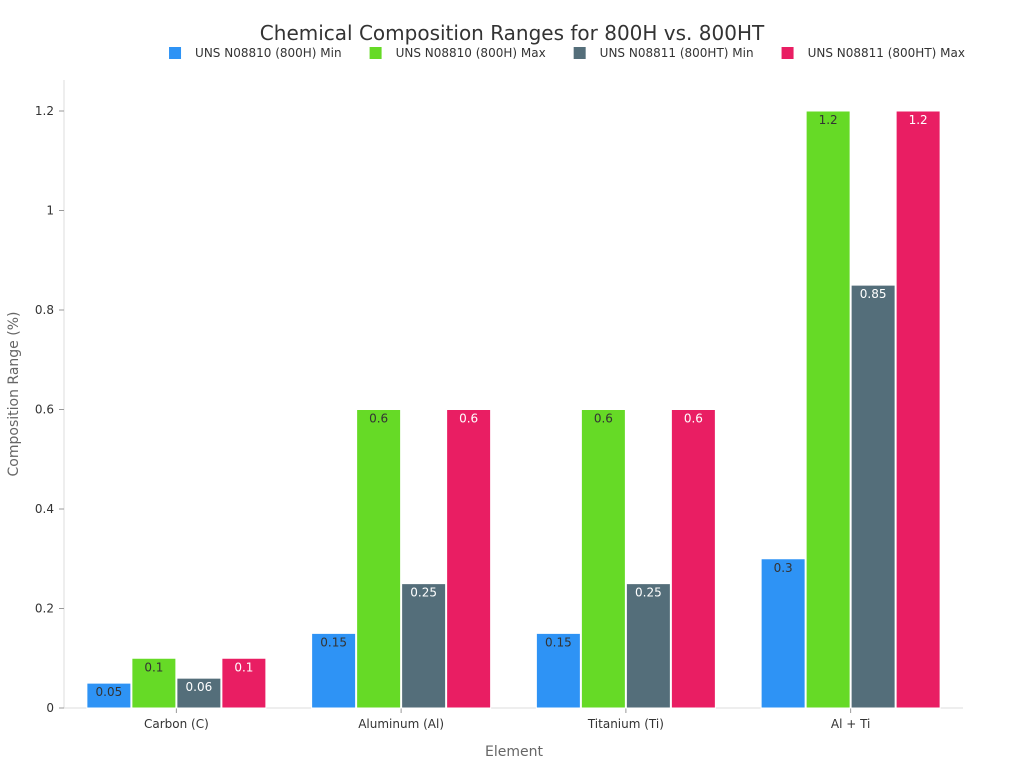 This screenshot has height=768, width=1024. Describe the element at coordinates (471, 53) in the screenshot. I see `legend-label: UNS N08810 (800H) Max` at that location.